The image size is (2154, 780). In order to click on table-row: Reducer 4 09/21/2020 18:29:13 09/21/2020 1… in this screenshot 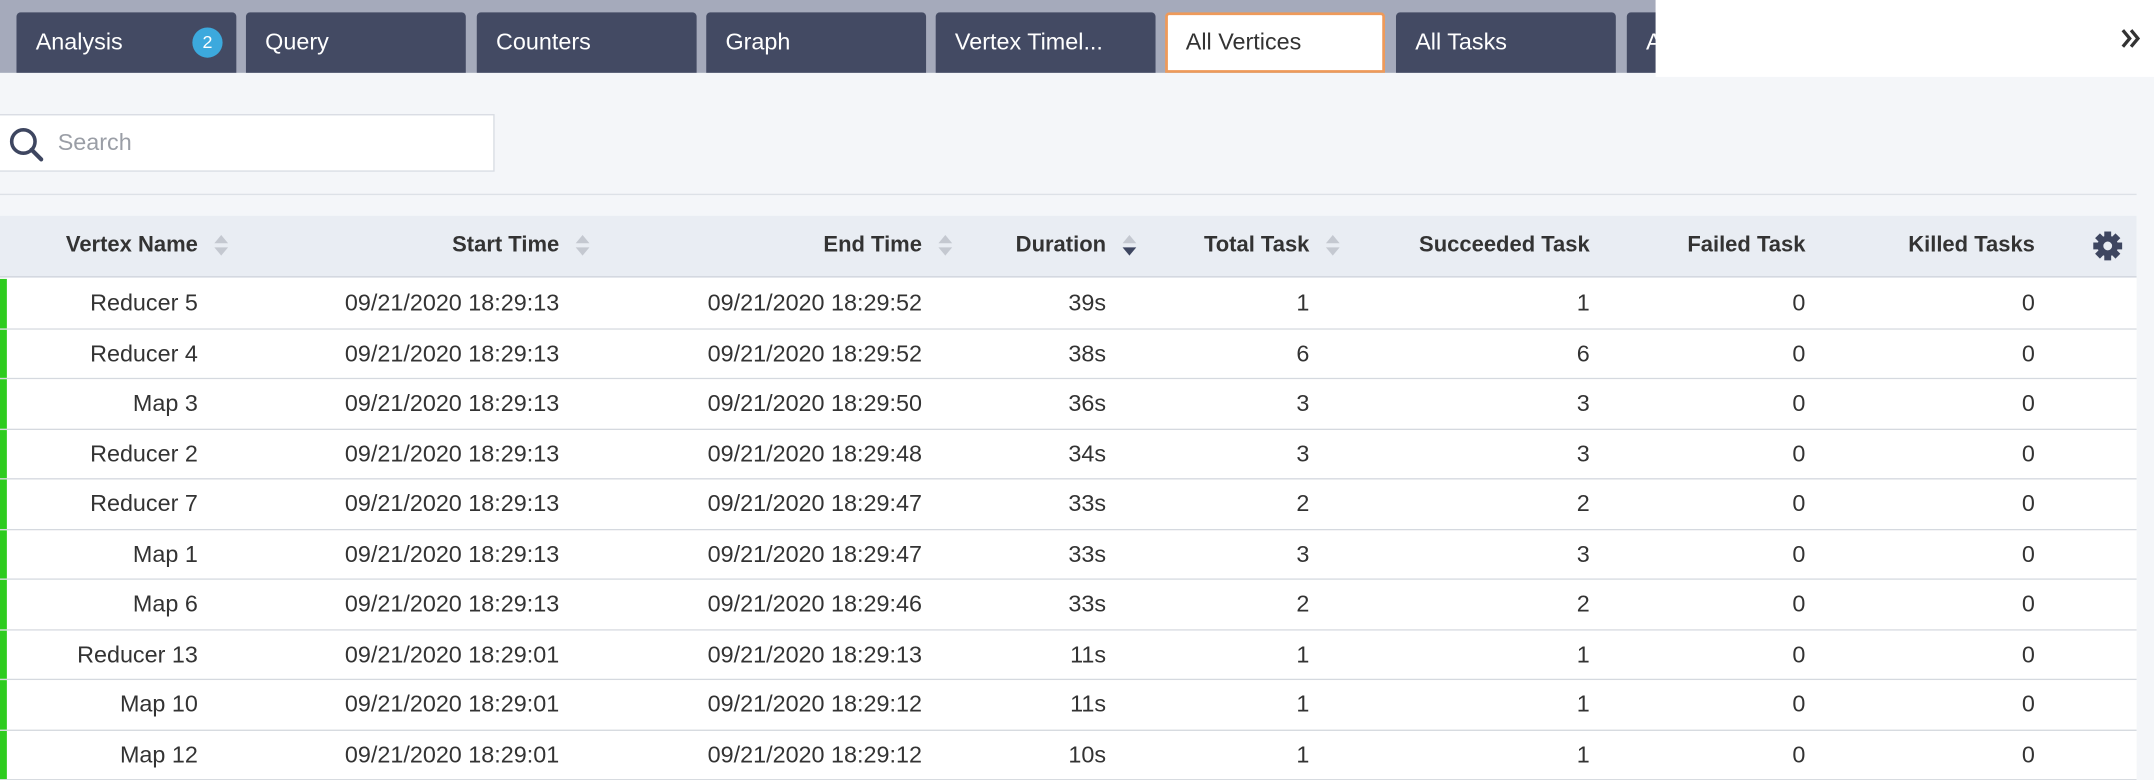, I will do `click(1068, 354)`.